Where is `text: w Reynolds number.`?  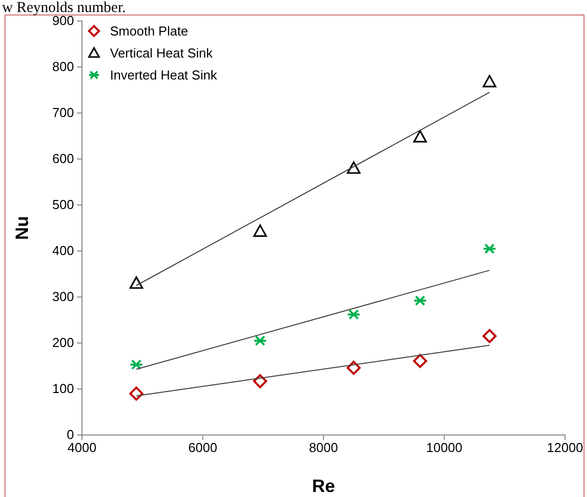
text: w Reynolds number. is located at coordinates (64, 8).